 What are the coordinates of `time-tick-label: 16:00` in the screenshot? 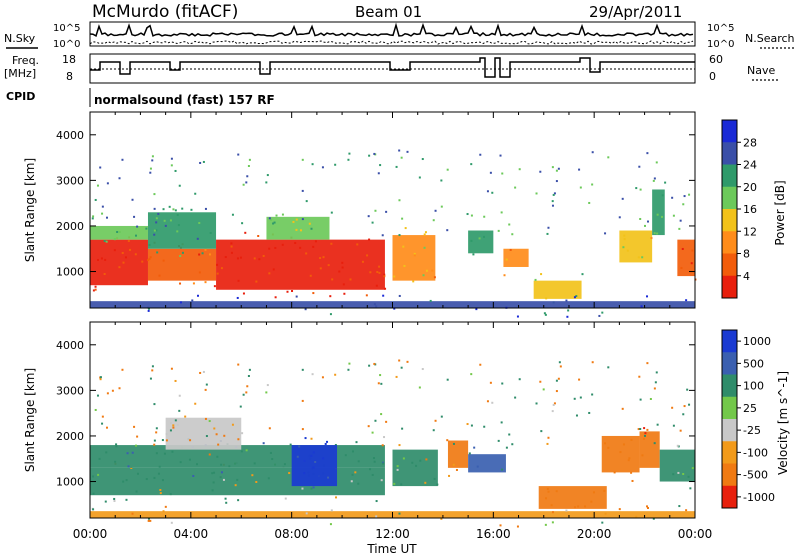 It's located at (493, 534).